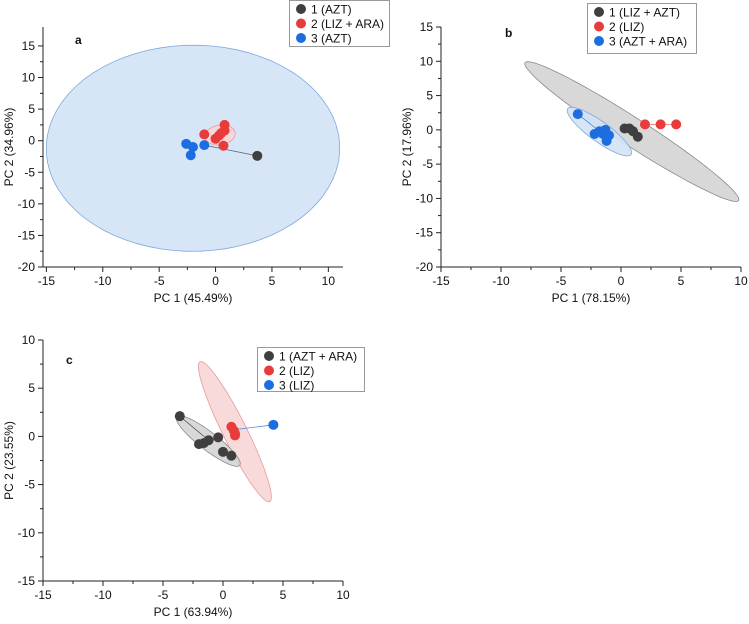 This screenshot has width=749, height=624. What do you see at coordinates (644, 13) in the screenshot?
I see `legend-label: 1 (LIZ + AZT)` at bounding box center [644, 13].